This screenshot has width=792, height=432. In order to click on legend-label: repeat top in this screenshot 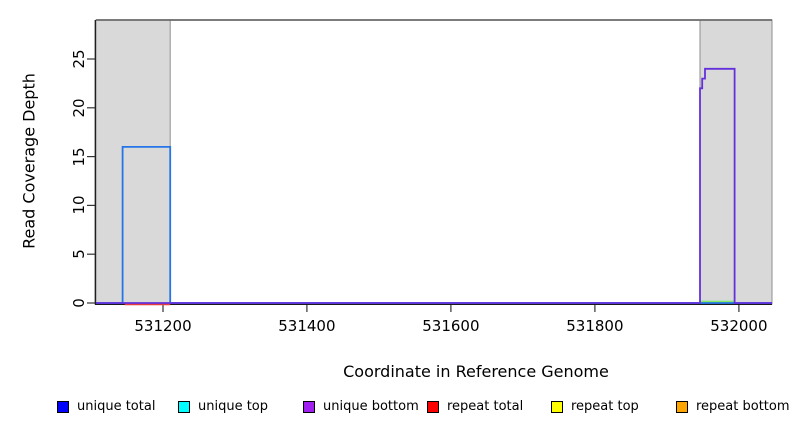, I will do `click(605, 406)`.